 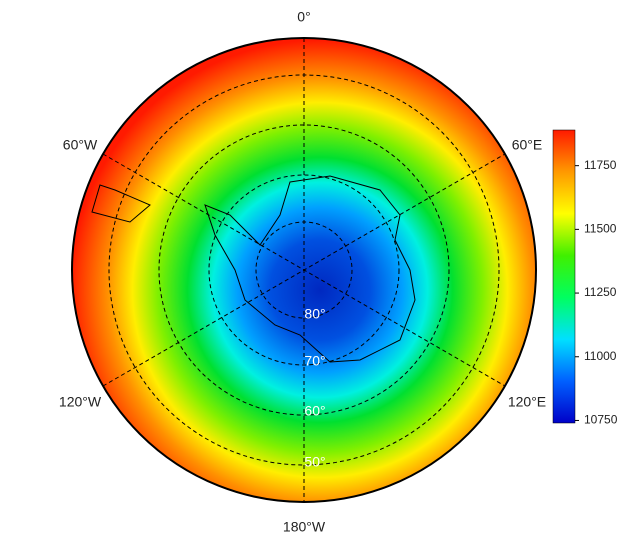 What do you see at coordinates (600, 356) in the screenshot?
I see `colorbar-tick-label: 11000` at bounding box center [600, 356].